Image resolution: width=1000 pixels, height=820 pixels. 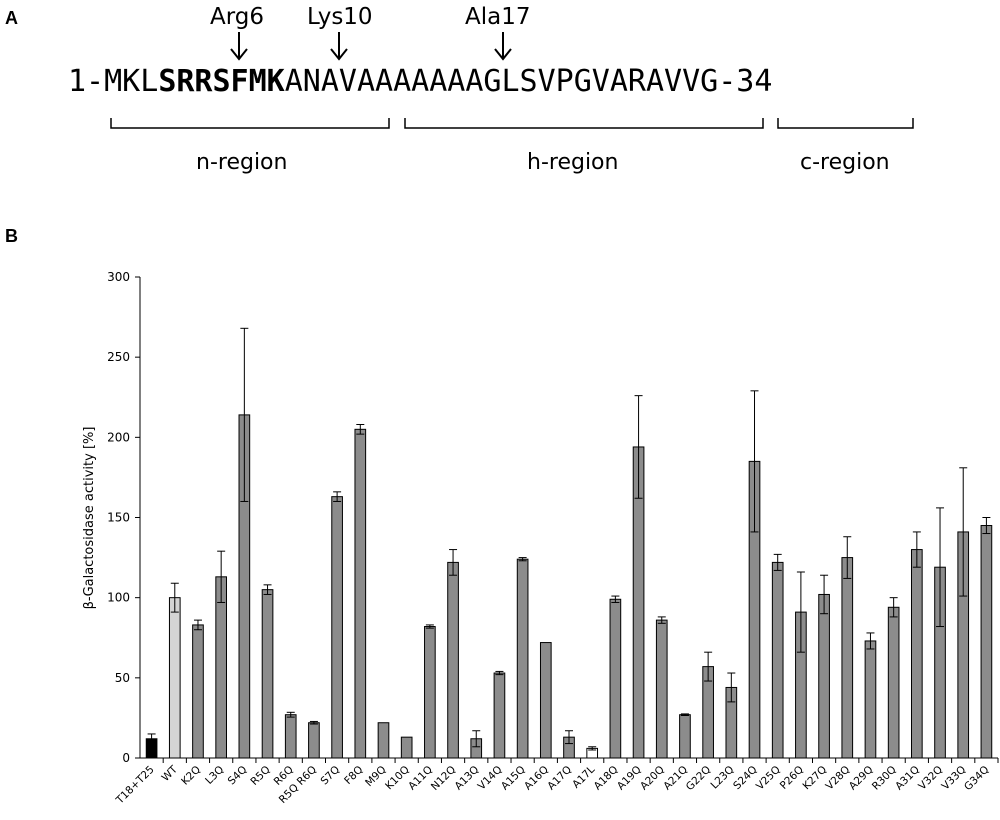 I want to click on marker-ala17-label: Ala17, so click(x=498, y=17).